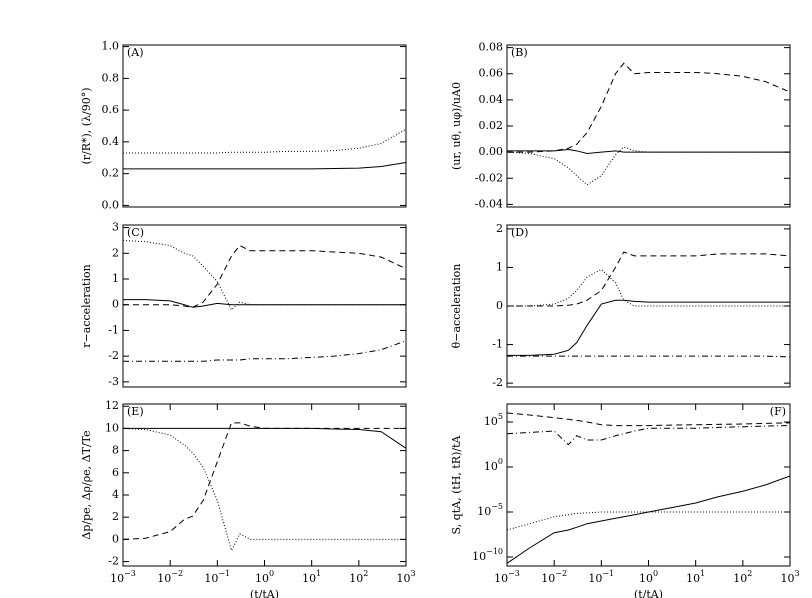 The height and width of the screenshot is (598, 812). I want to click on y-tick-label: 0.6, so click(111, 109).